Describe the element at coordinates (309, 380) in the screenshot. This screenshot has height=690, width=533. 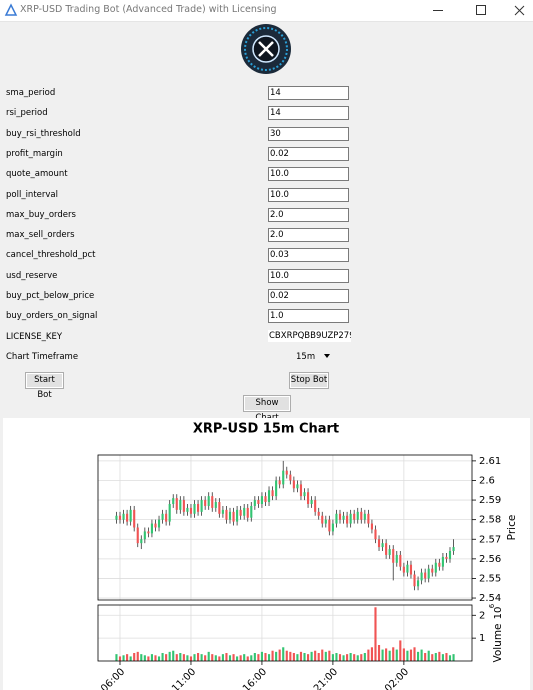
I see `stop-bot-button: Stop Bot` at that location.